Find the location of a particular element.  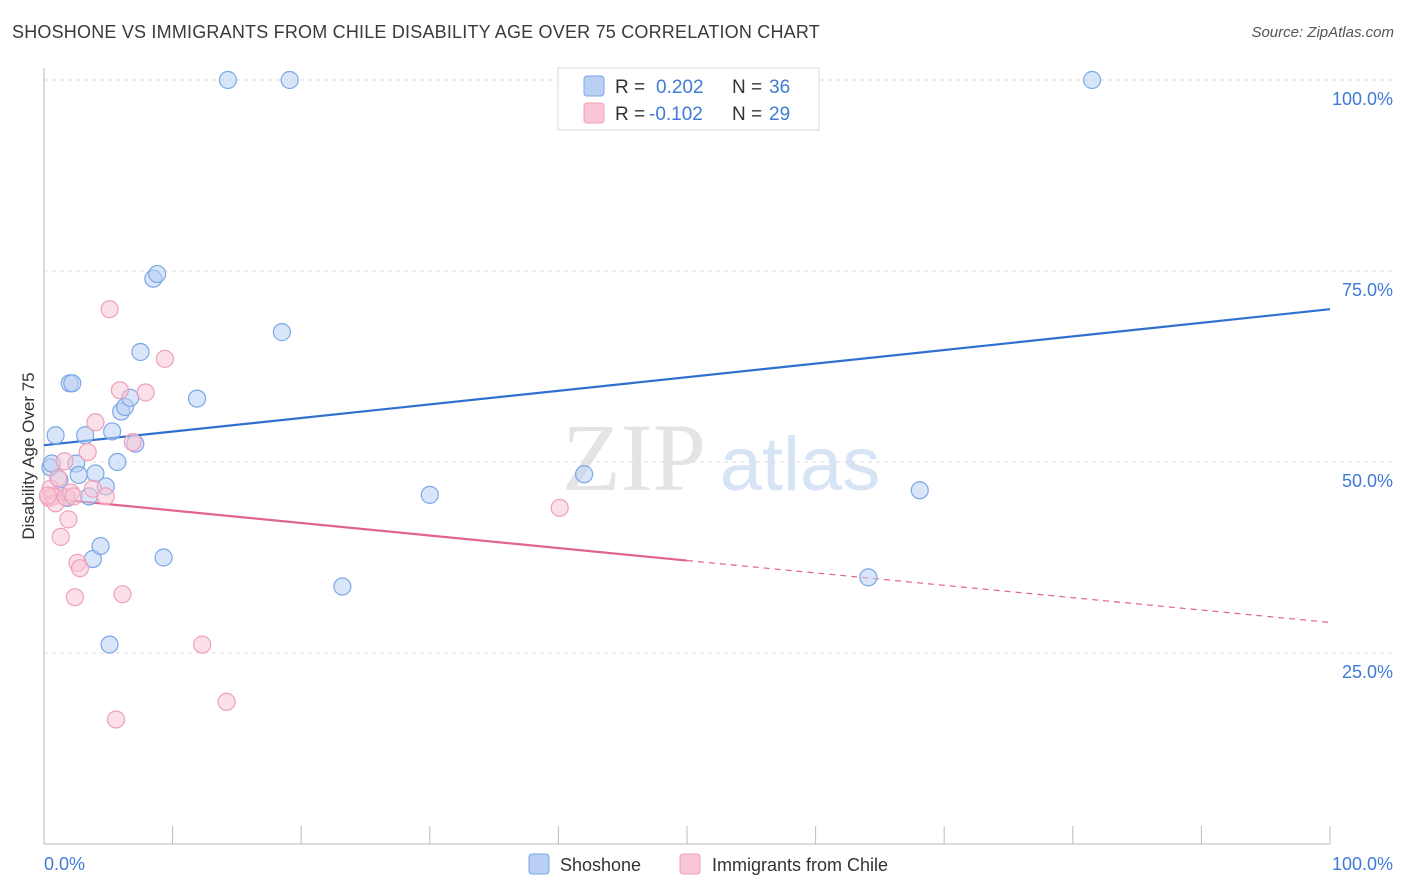

series-legend-label-shoshone: Shoshone is located at coordinates (600, 865).